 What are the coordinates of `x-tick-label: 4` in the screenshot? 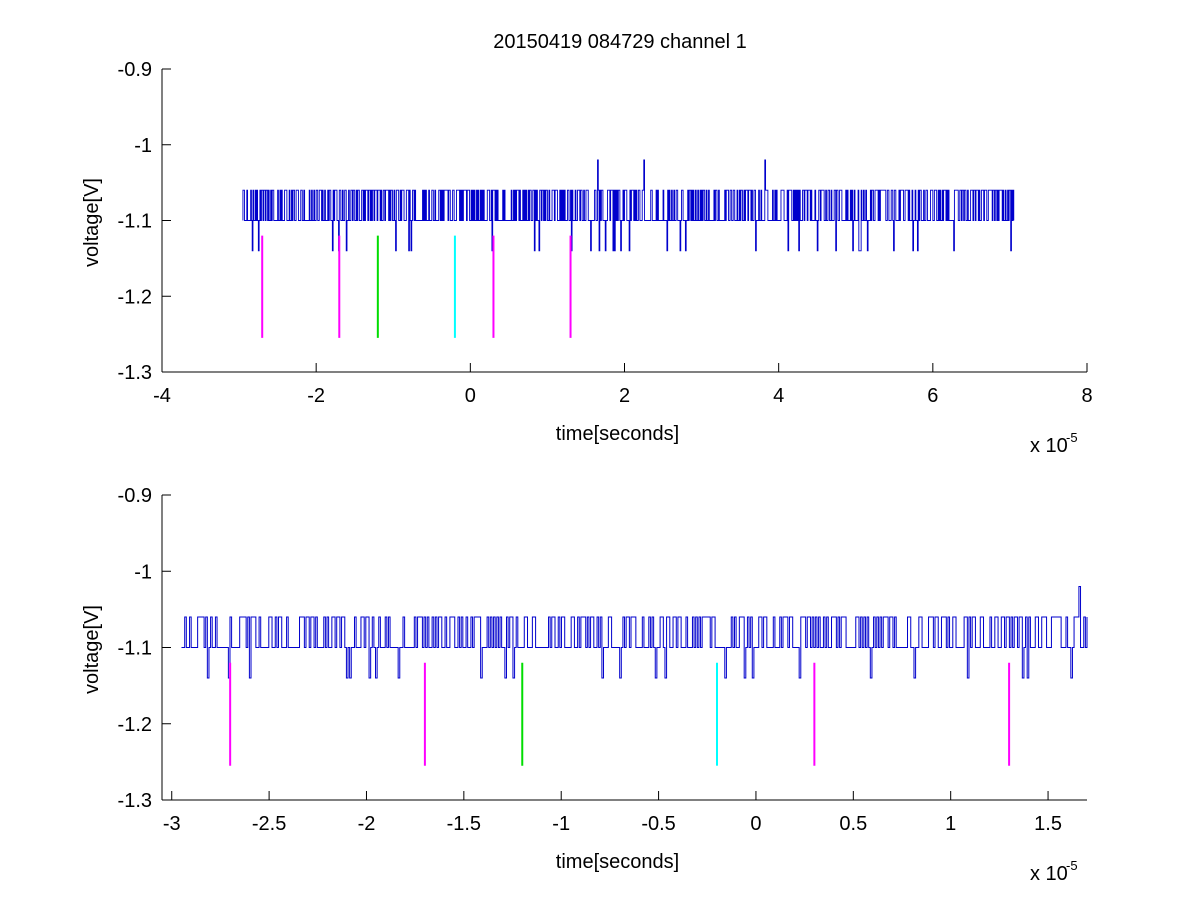 It's located at (778, 396).